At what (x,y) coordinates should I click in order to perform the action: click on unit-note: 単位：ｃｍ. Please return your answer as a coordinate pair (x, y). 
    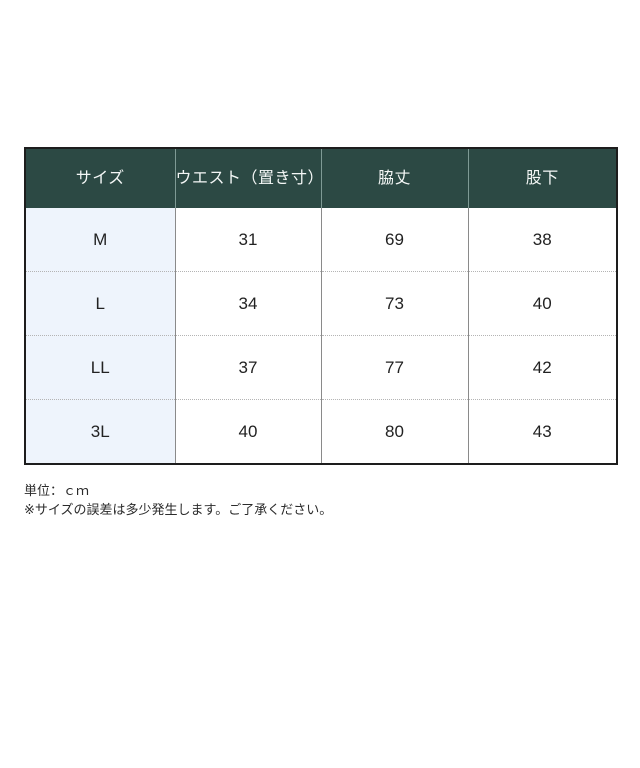
    Looking at the image, I should click on (57, 490).